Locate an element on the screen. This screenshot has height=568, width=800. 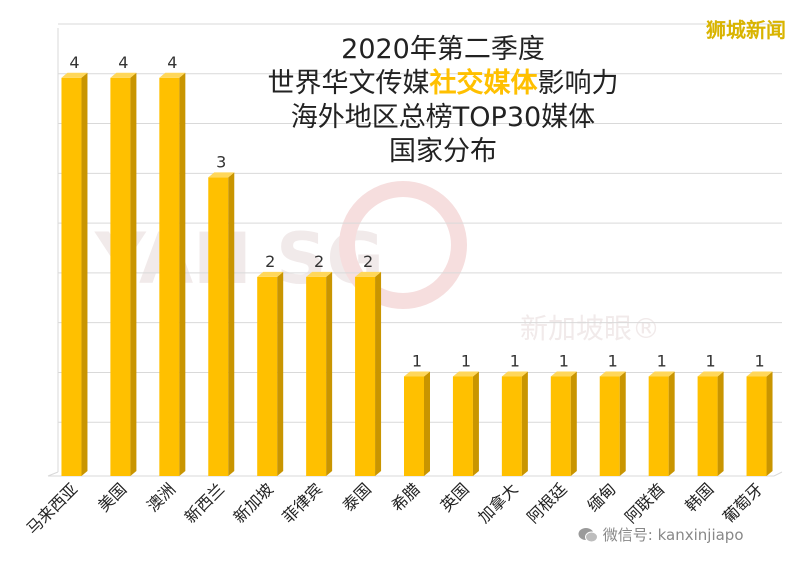
watermark-cjk: 新加坡眼® is located at coordinates (590, 328).